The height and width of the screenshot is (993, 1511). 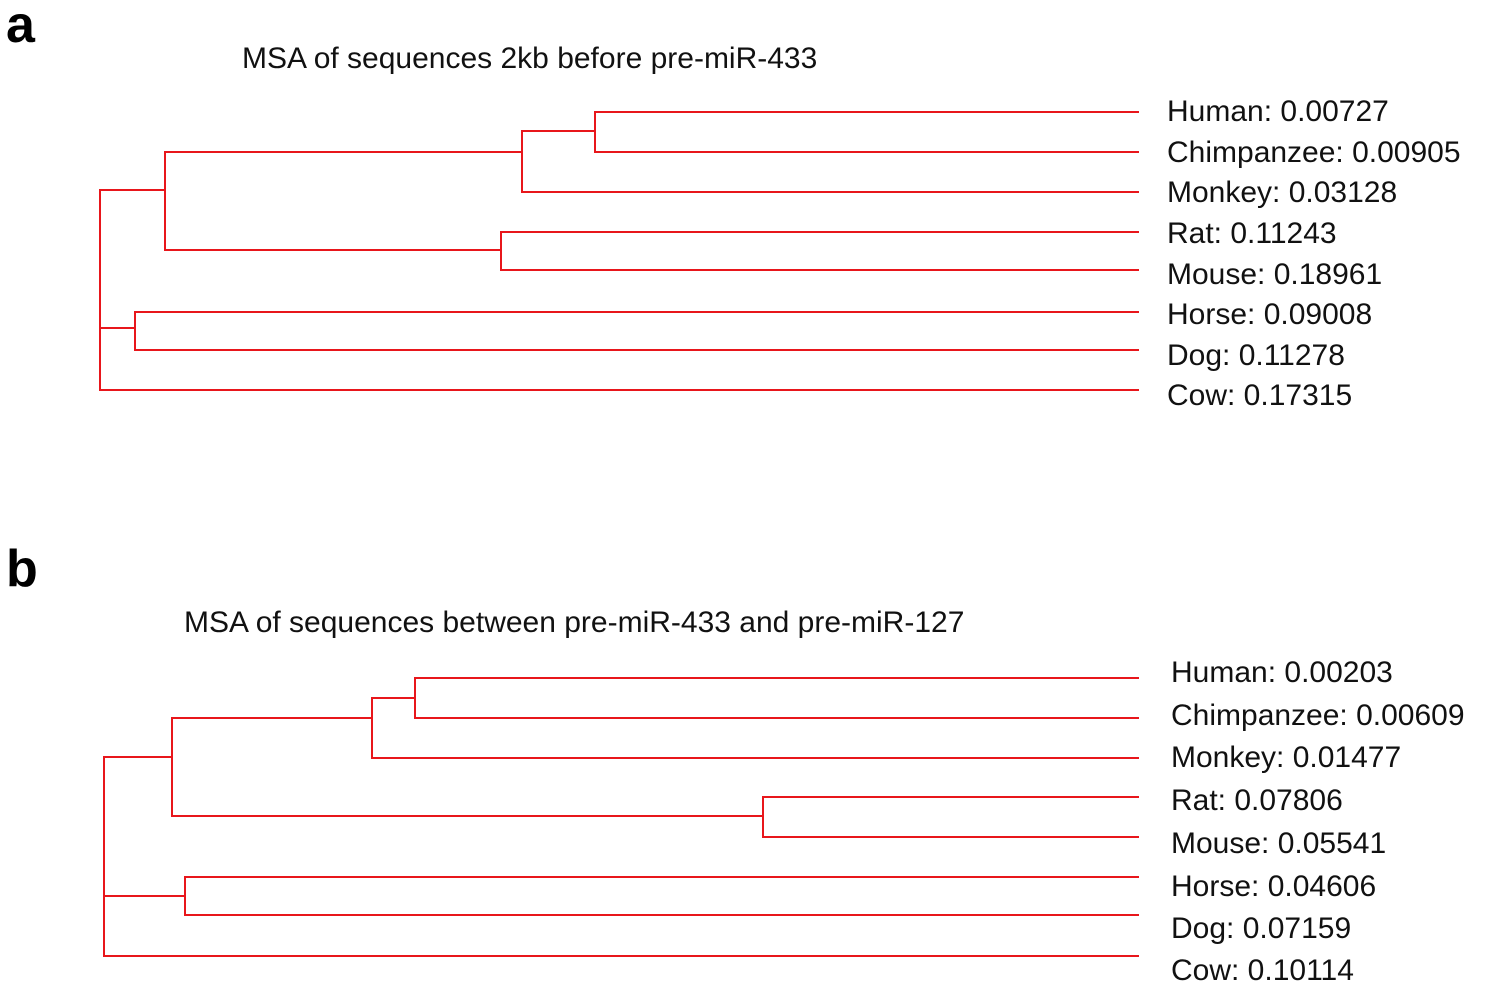 I want to click on leaf-label-a-dog: Dog: 0.11278, so click(x=1256, y=355).